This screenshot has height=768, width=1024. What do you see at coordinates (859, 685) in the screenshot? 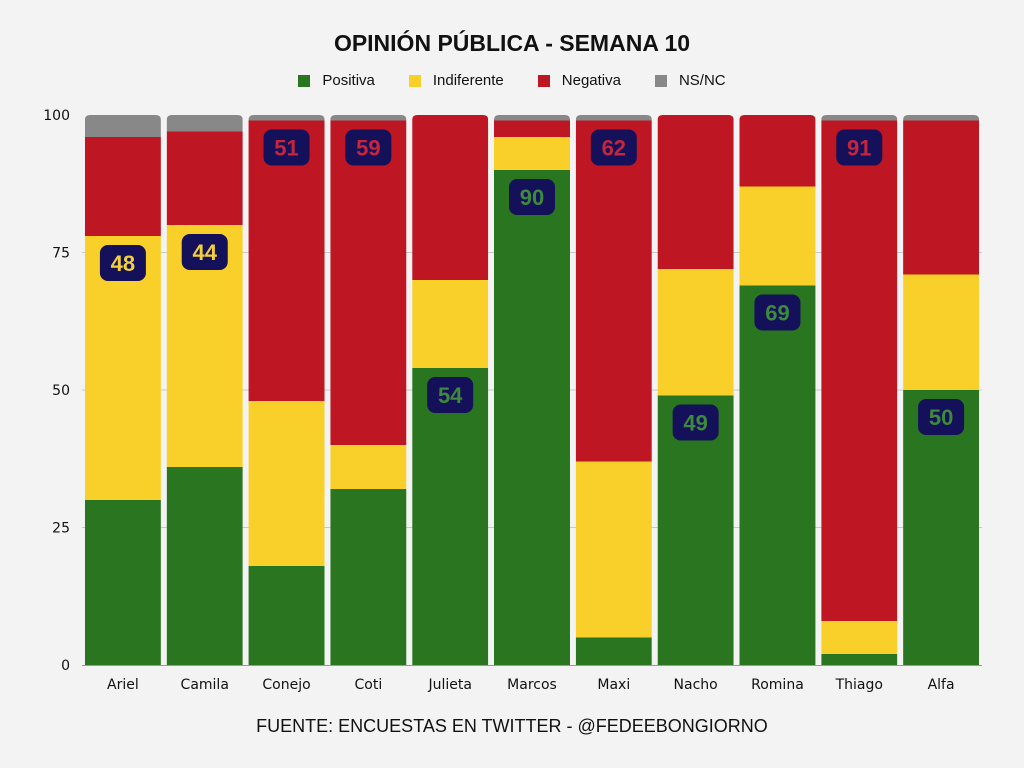
I see `x-tick-label: Thiago` at bounding box center [859, 685].